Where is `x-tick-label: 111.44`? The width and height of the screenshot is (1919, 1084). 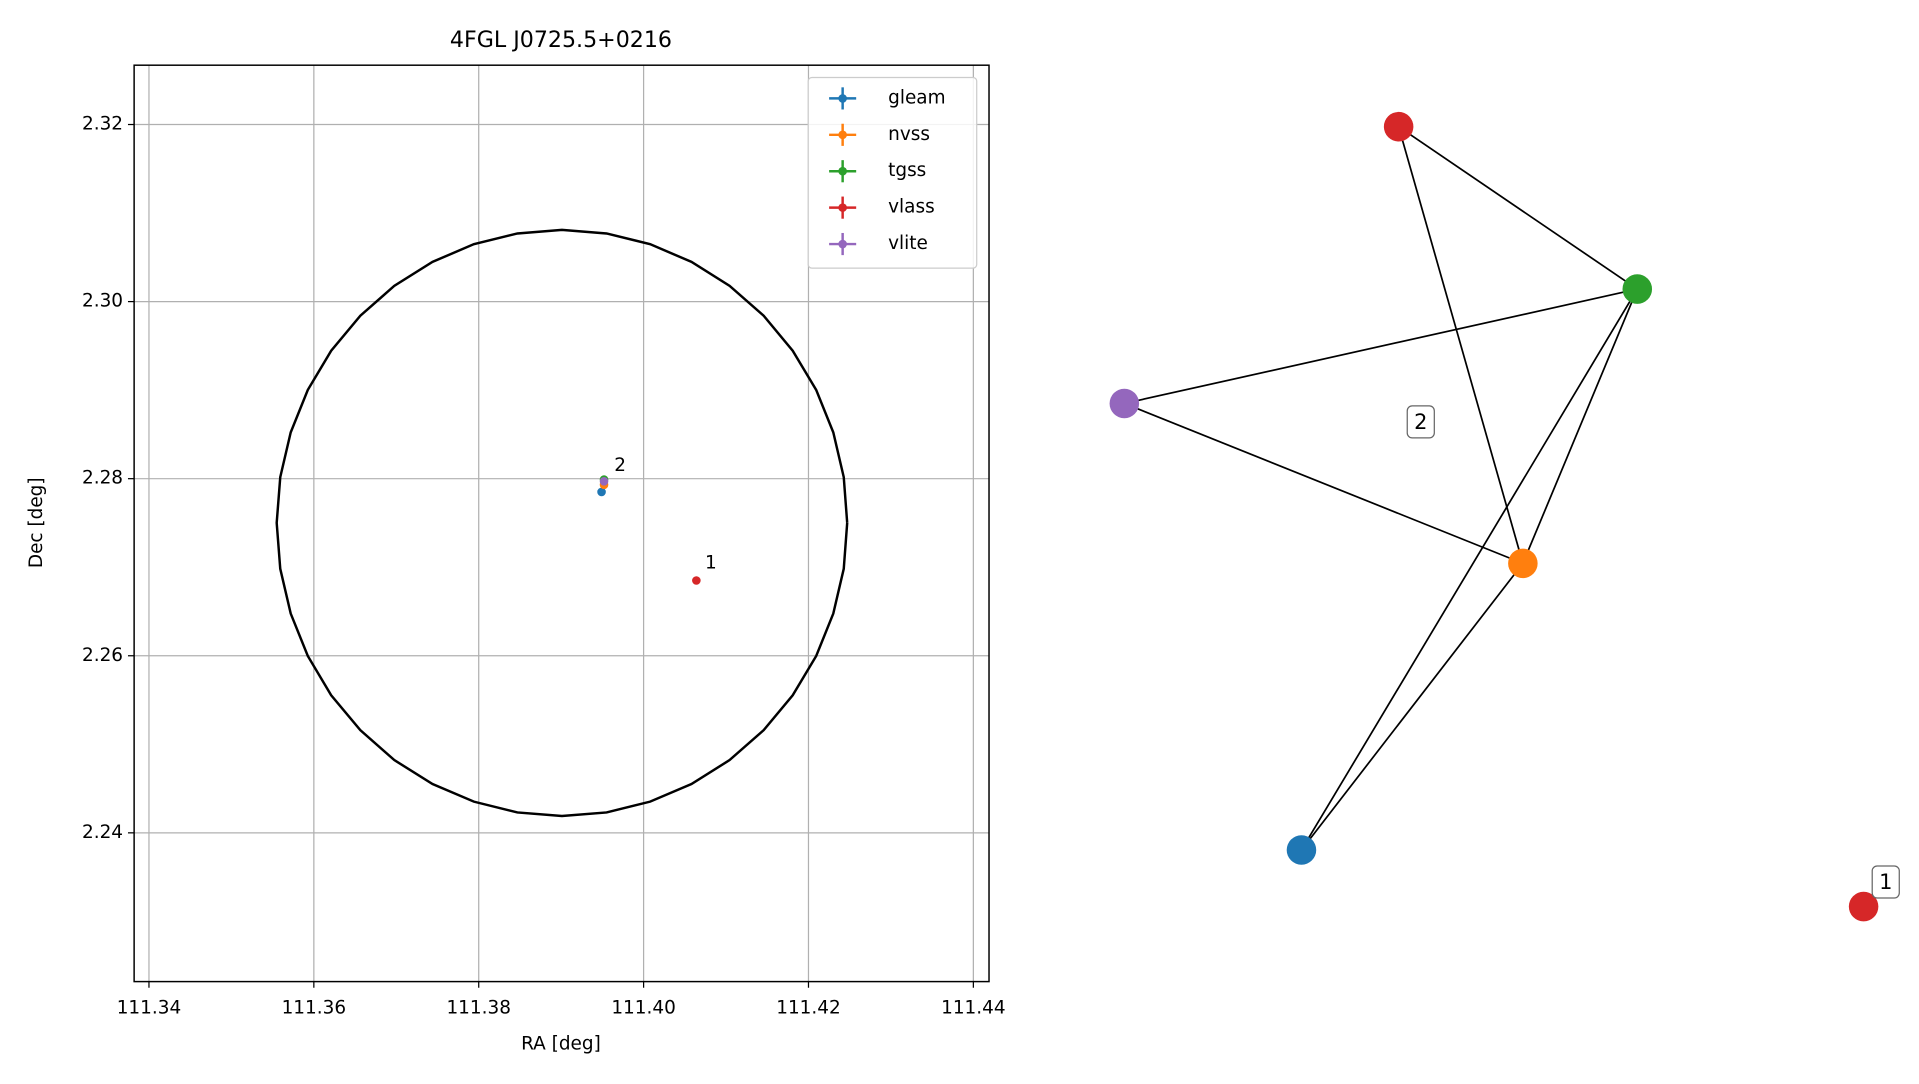 x-tick-label: 111.44 is located at coordinates (973, 1008).